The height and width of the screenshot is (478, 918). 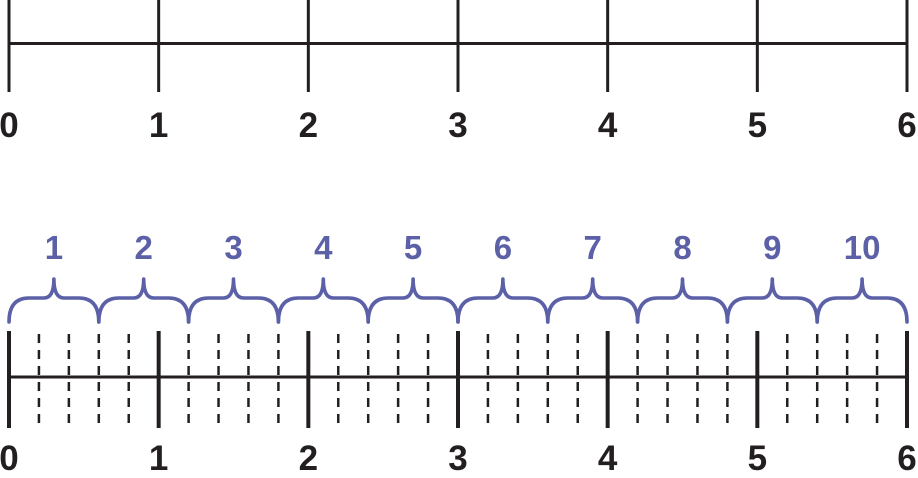 What do you see at coordinates (158, 125) in the screenshot?
I see `top-tick-label: 1` at bounding box center [158, 125].